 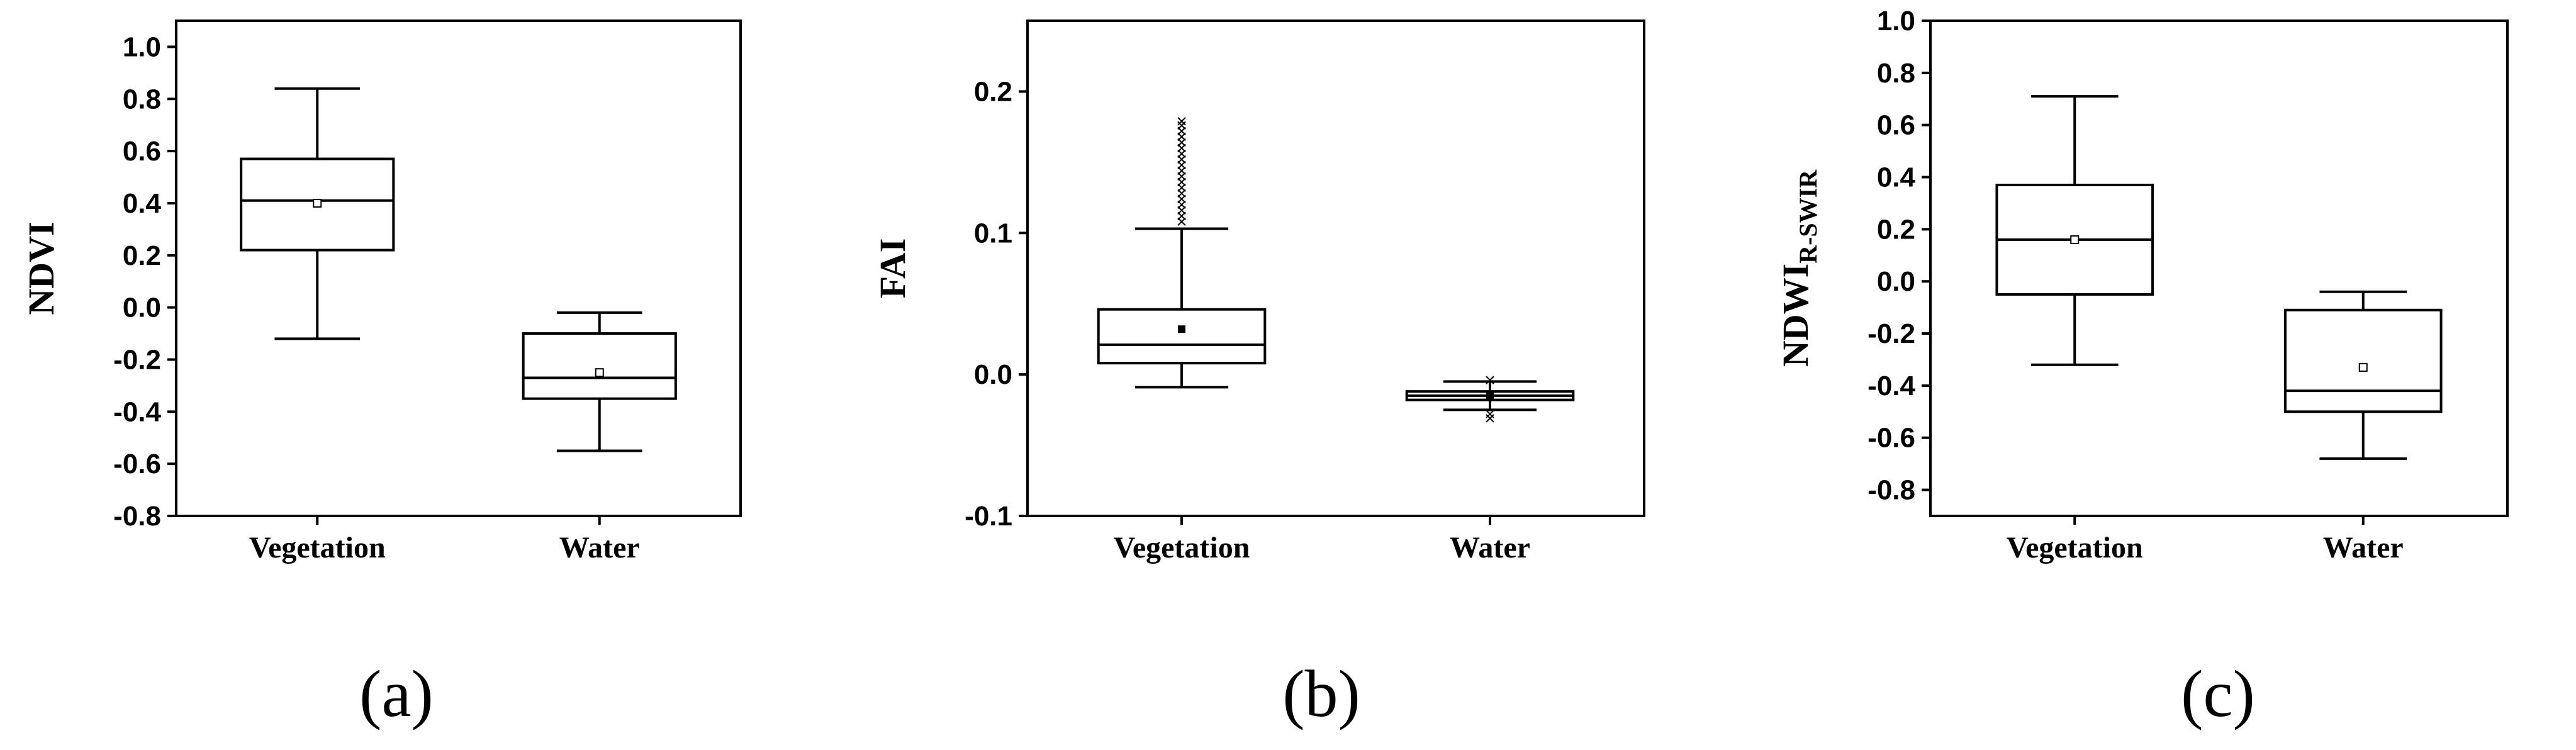 What do you see at coordinates (892, 268) in the screenshot?
I see `y-axis-label: FAI` at bounding box center [892, 268].